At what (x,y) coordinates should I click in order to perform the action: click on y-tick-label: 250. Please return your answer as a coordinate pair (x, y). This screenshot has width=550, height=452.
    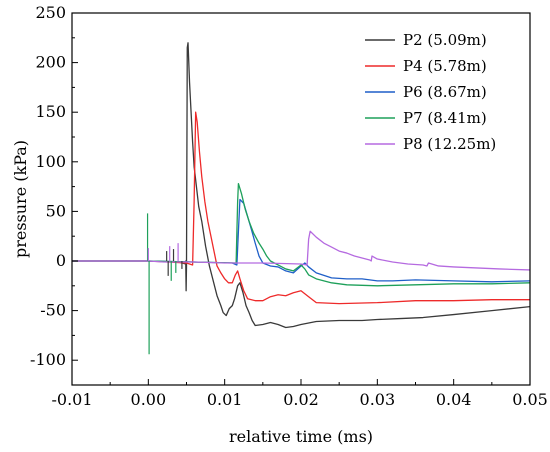
    Looking at the image, I should click on (50, 12).